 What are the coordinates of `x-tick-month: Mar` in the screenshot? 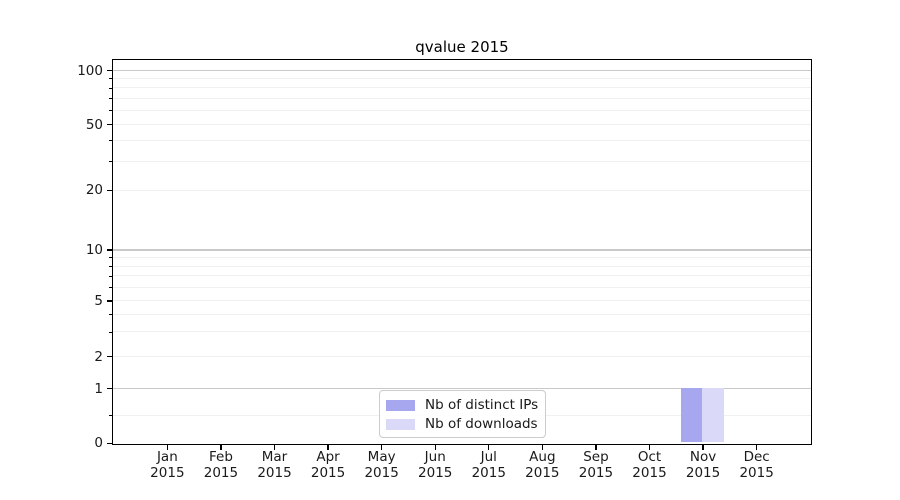 It's located at (274, 457).